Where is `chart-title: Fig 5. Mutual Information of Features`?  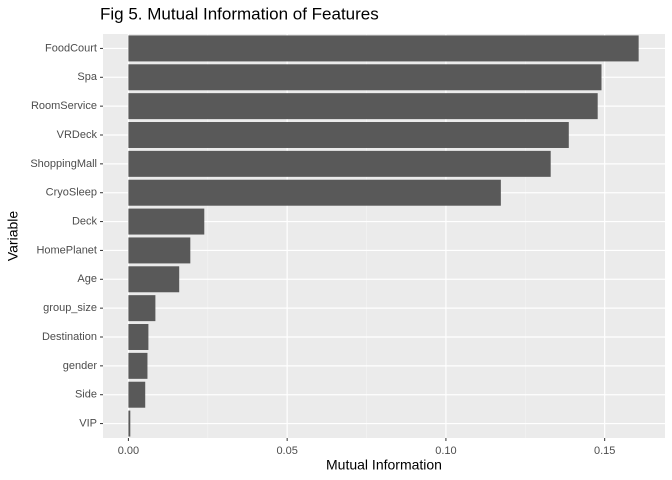 chart-title: Fig 5. Mutual Information of Features is located at coordinates (239, 13).